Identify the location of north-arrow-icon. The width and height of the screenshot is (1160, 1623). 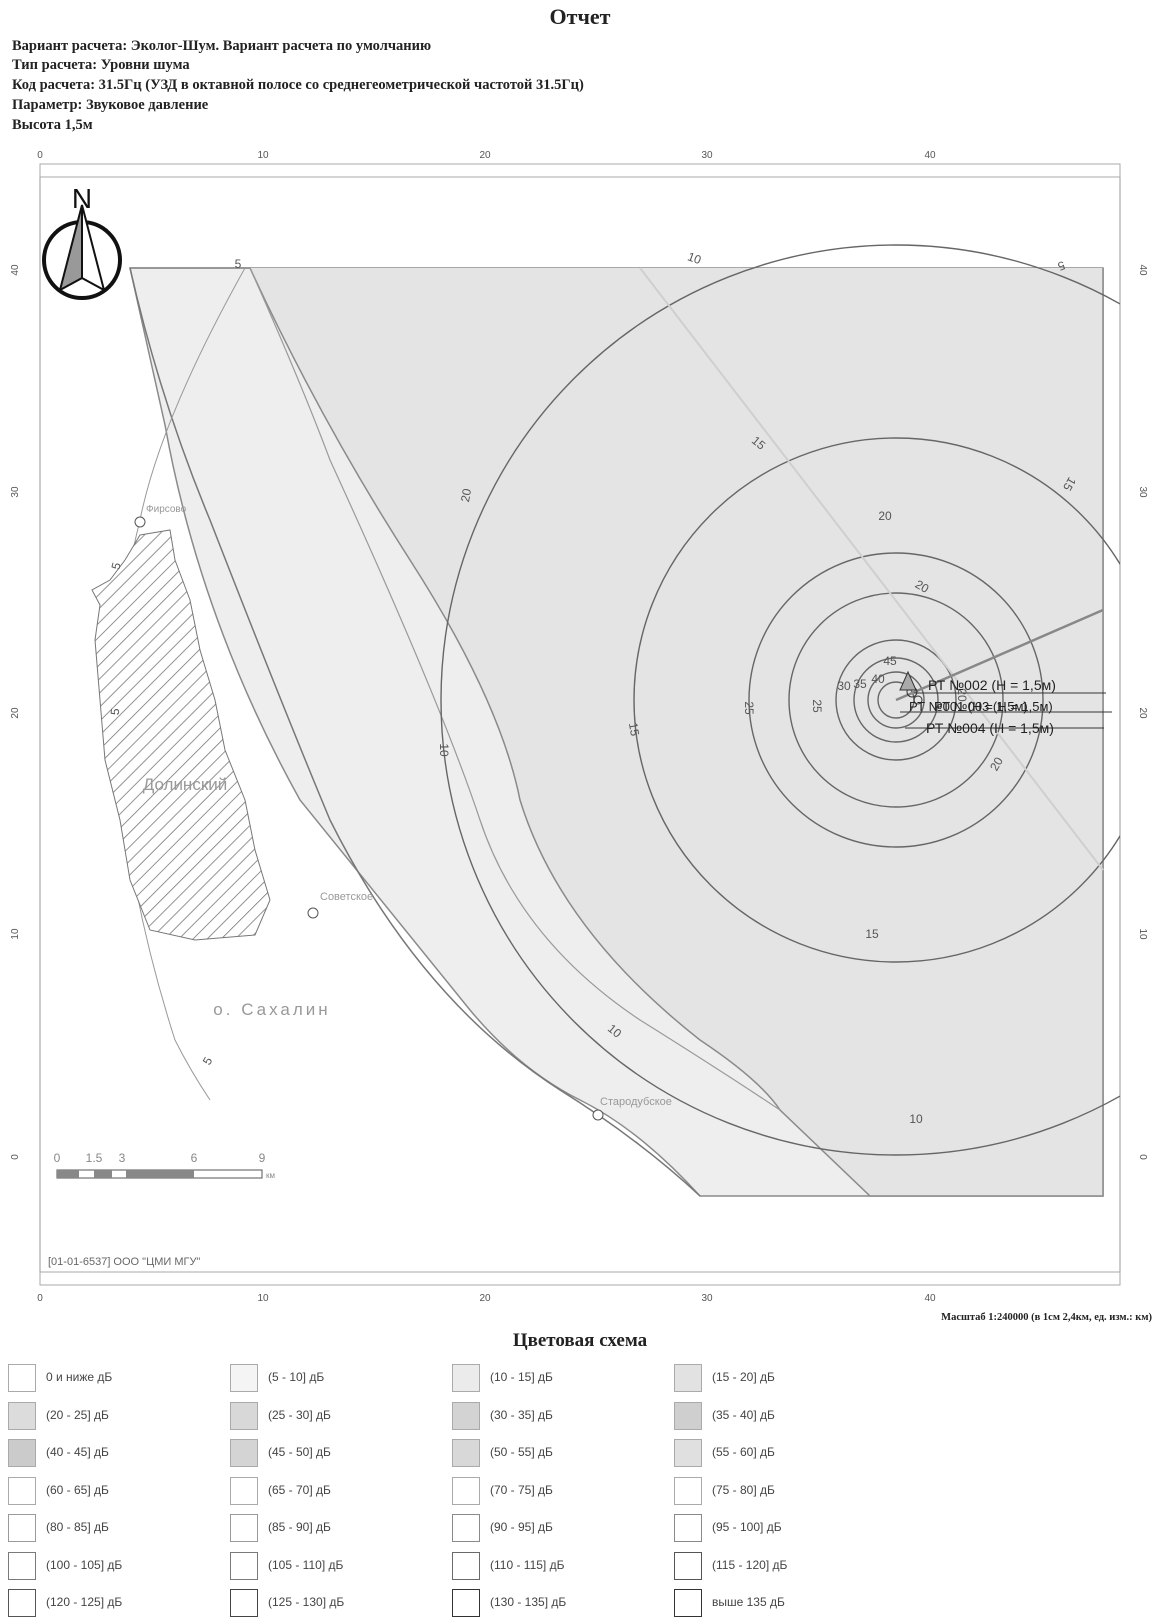
(82, 252).